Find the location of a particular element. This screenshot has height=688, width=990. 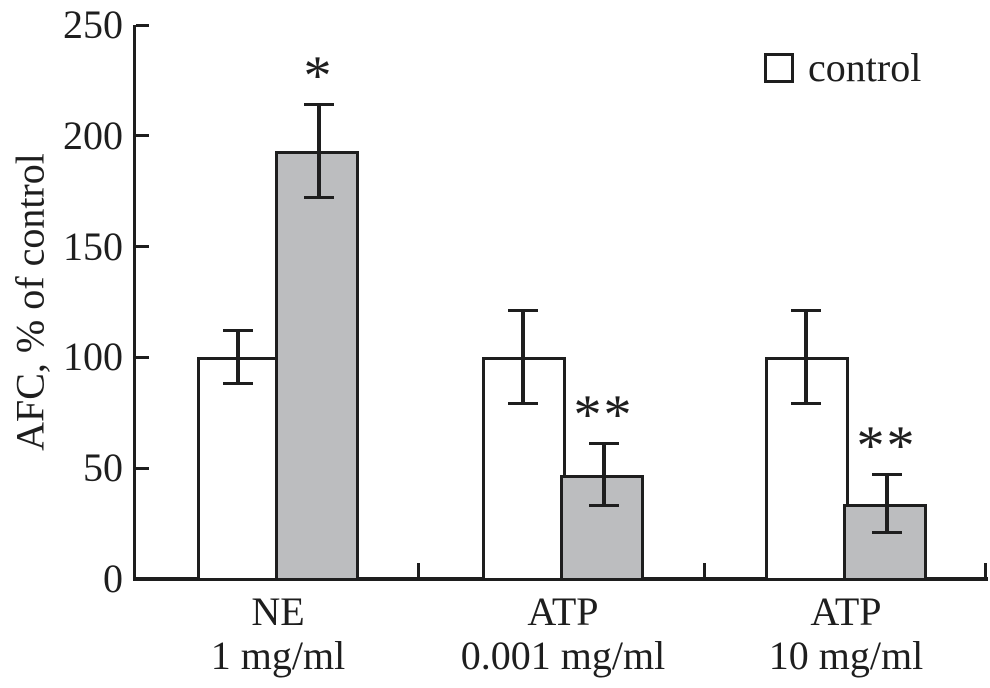

y-tick-label: 50 is located at coordinates (103, 468).